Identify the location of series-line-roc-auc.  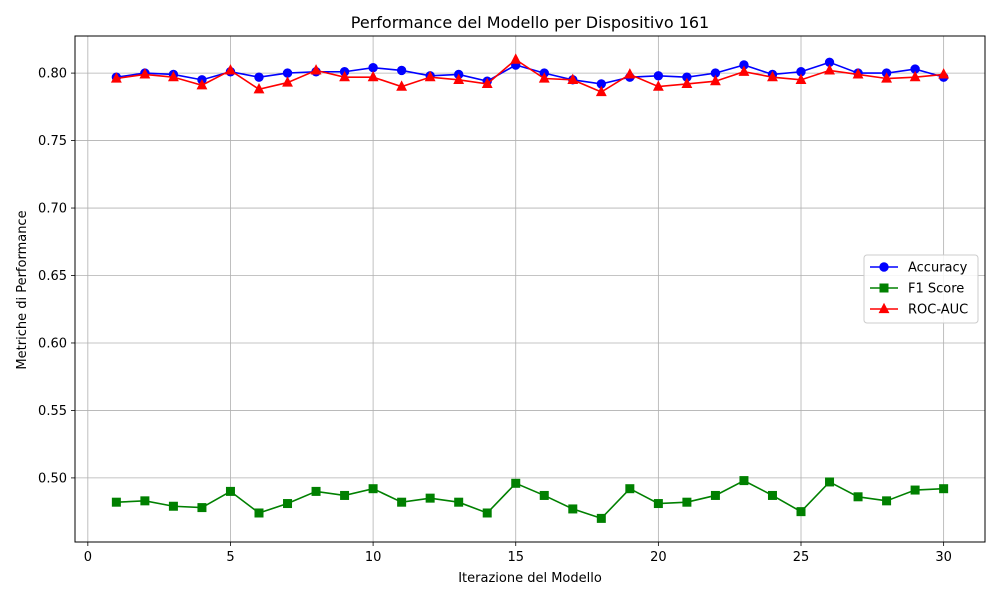
(530, 75).